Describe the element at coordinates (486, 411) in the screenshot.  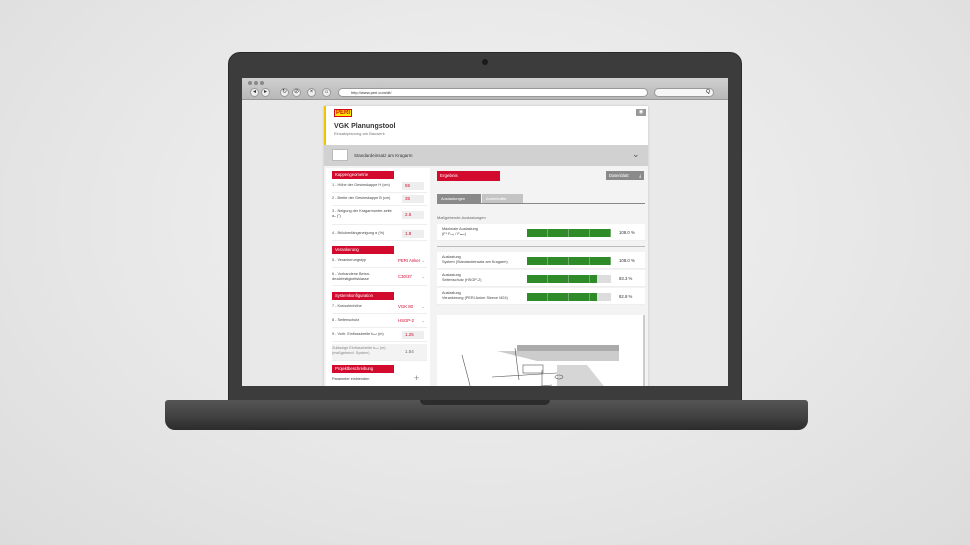
I see `laptop-base` at that location.